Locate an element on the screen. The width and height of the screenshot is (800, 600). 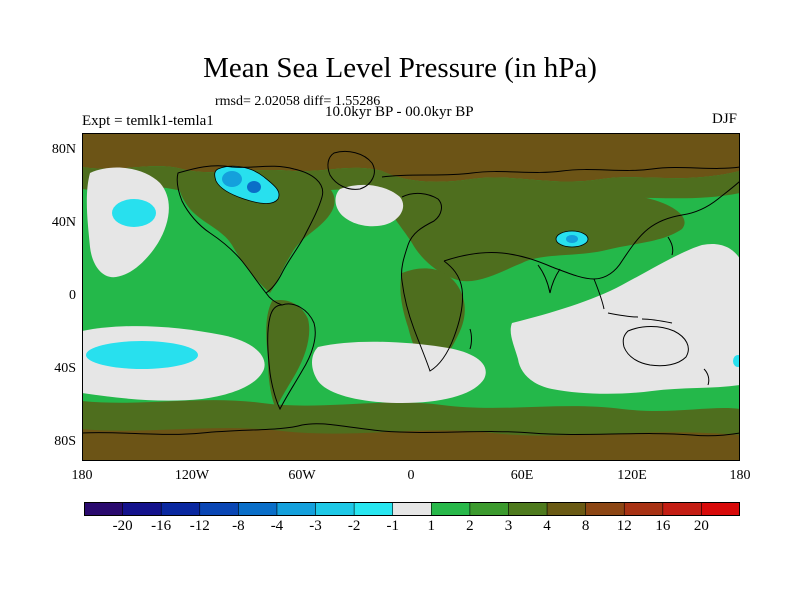
lat-label-40s: 40S is located at coordinates (65, 368).